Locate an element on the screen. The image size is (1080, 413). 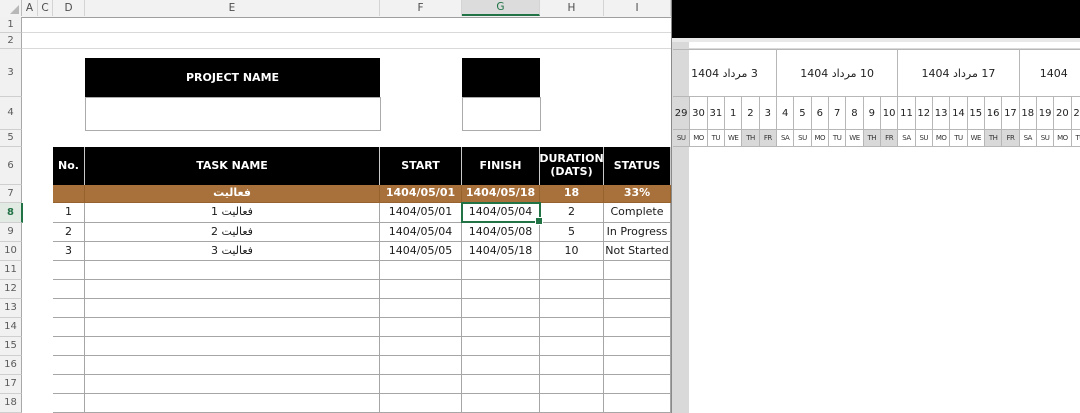
gantt-day-name-7: SU is located at coordinates (803, 138).